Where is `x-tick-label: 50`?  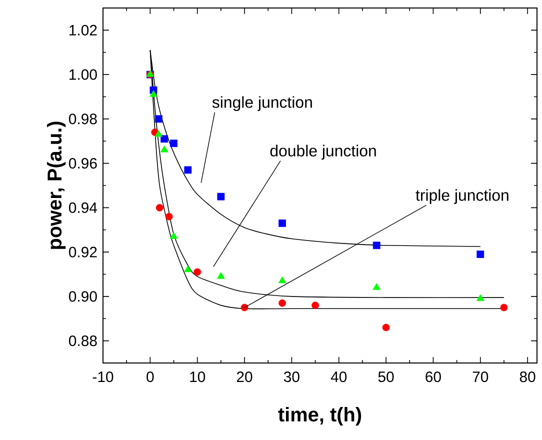
x-tick-label: 50 is located at coordinates (386, 377).